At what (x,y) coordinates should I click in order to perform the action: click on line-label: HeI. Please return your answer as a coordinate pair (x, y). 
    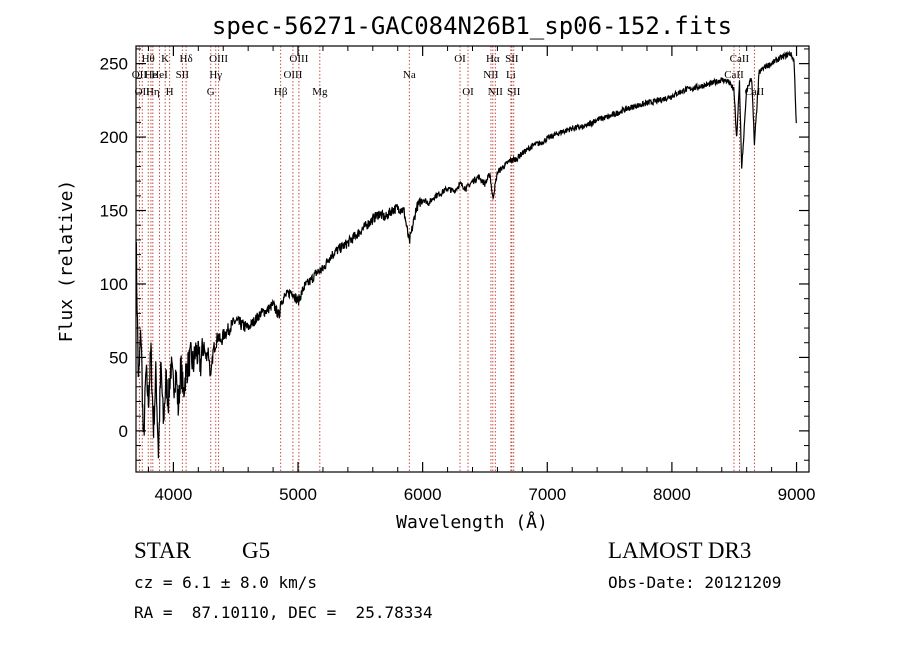
    Looking at the image, I should click on (159, 75).